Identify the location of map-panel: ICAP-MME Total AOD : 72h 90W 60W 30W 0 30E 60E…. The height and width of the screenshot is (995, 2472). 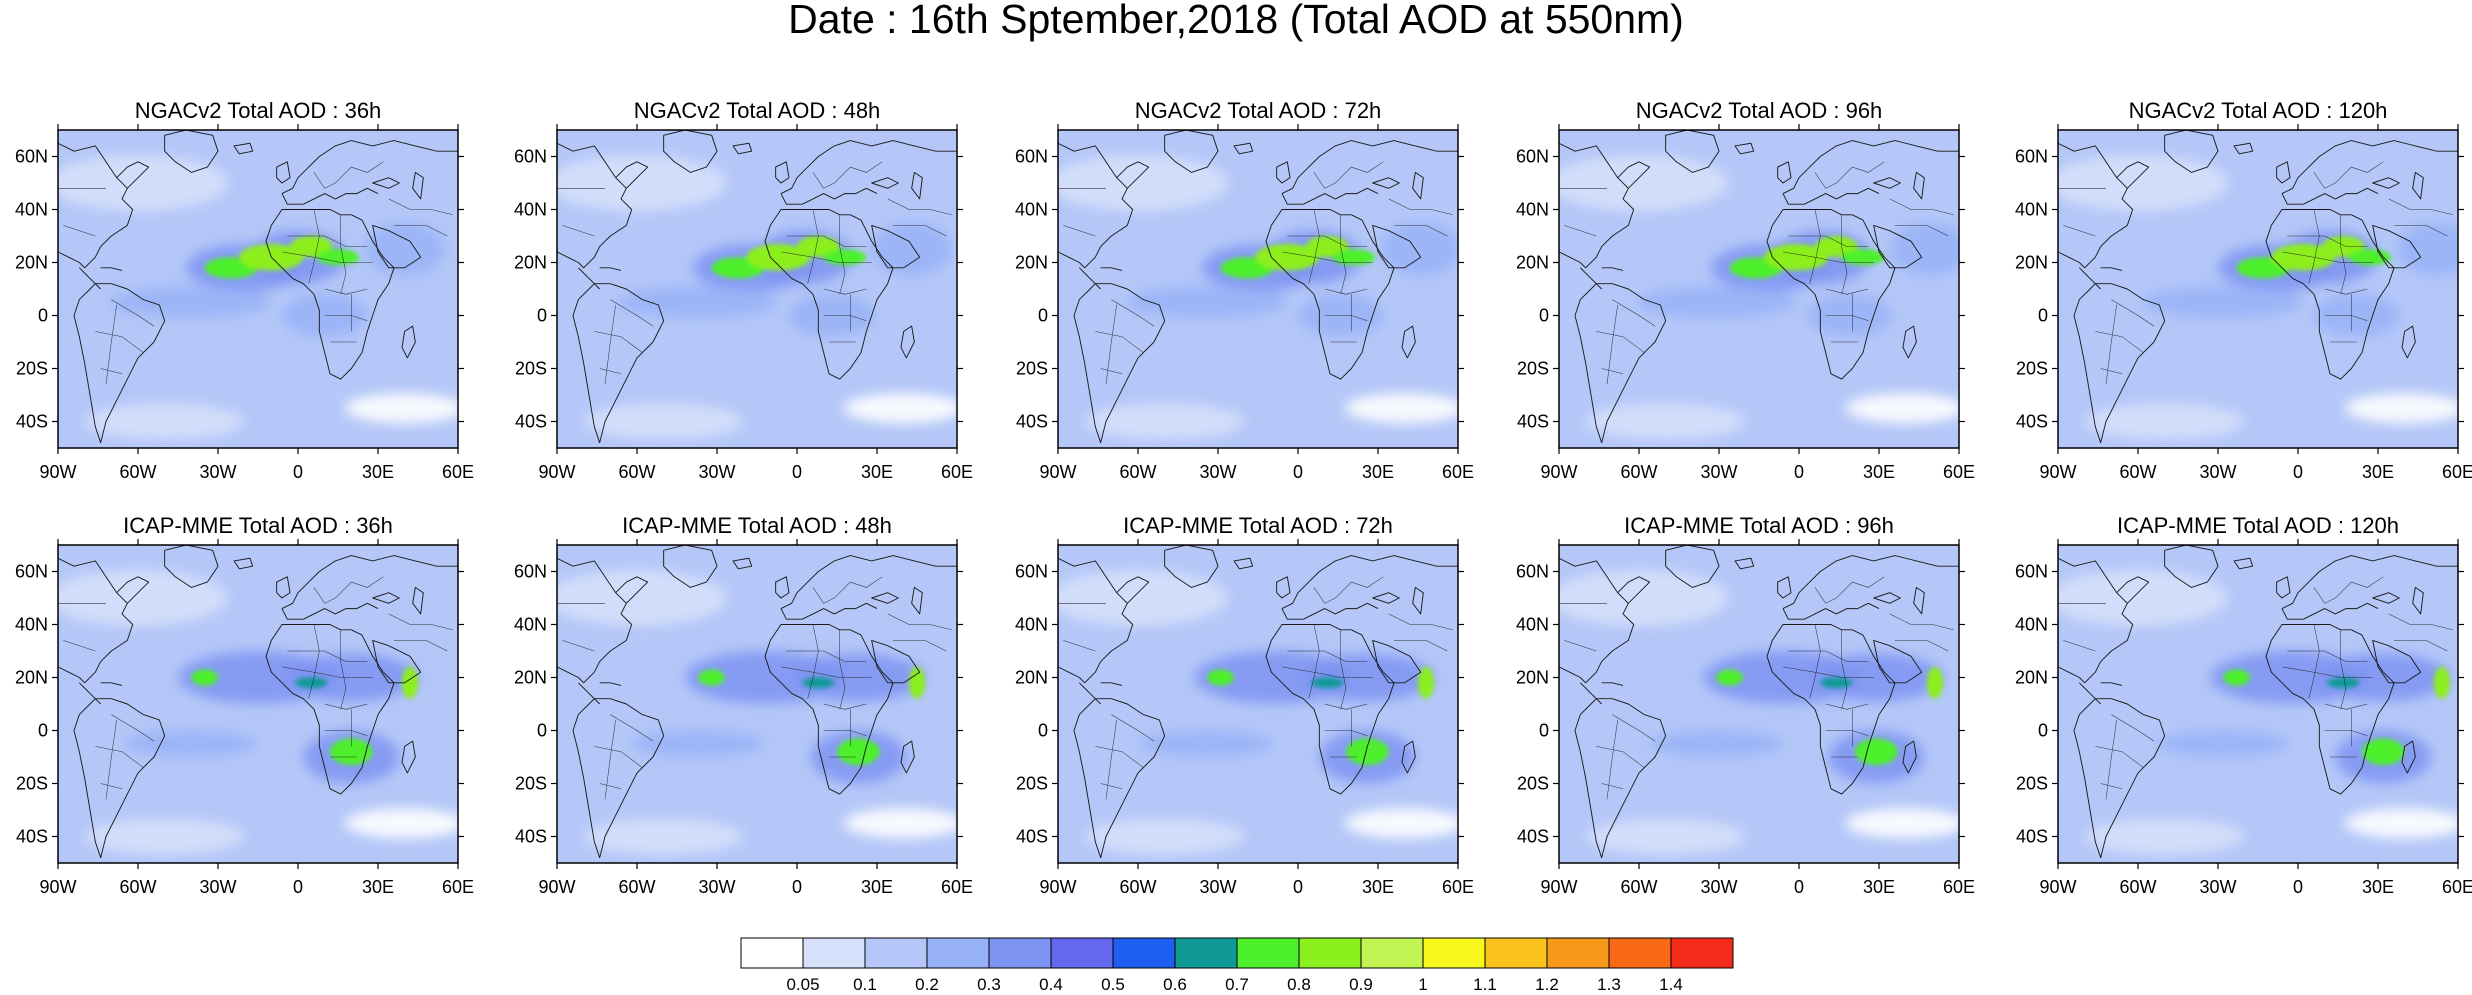
(1244, 705).